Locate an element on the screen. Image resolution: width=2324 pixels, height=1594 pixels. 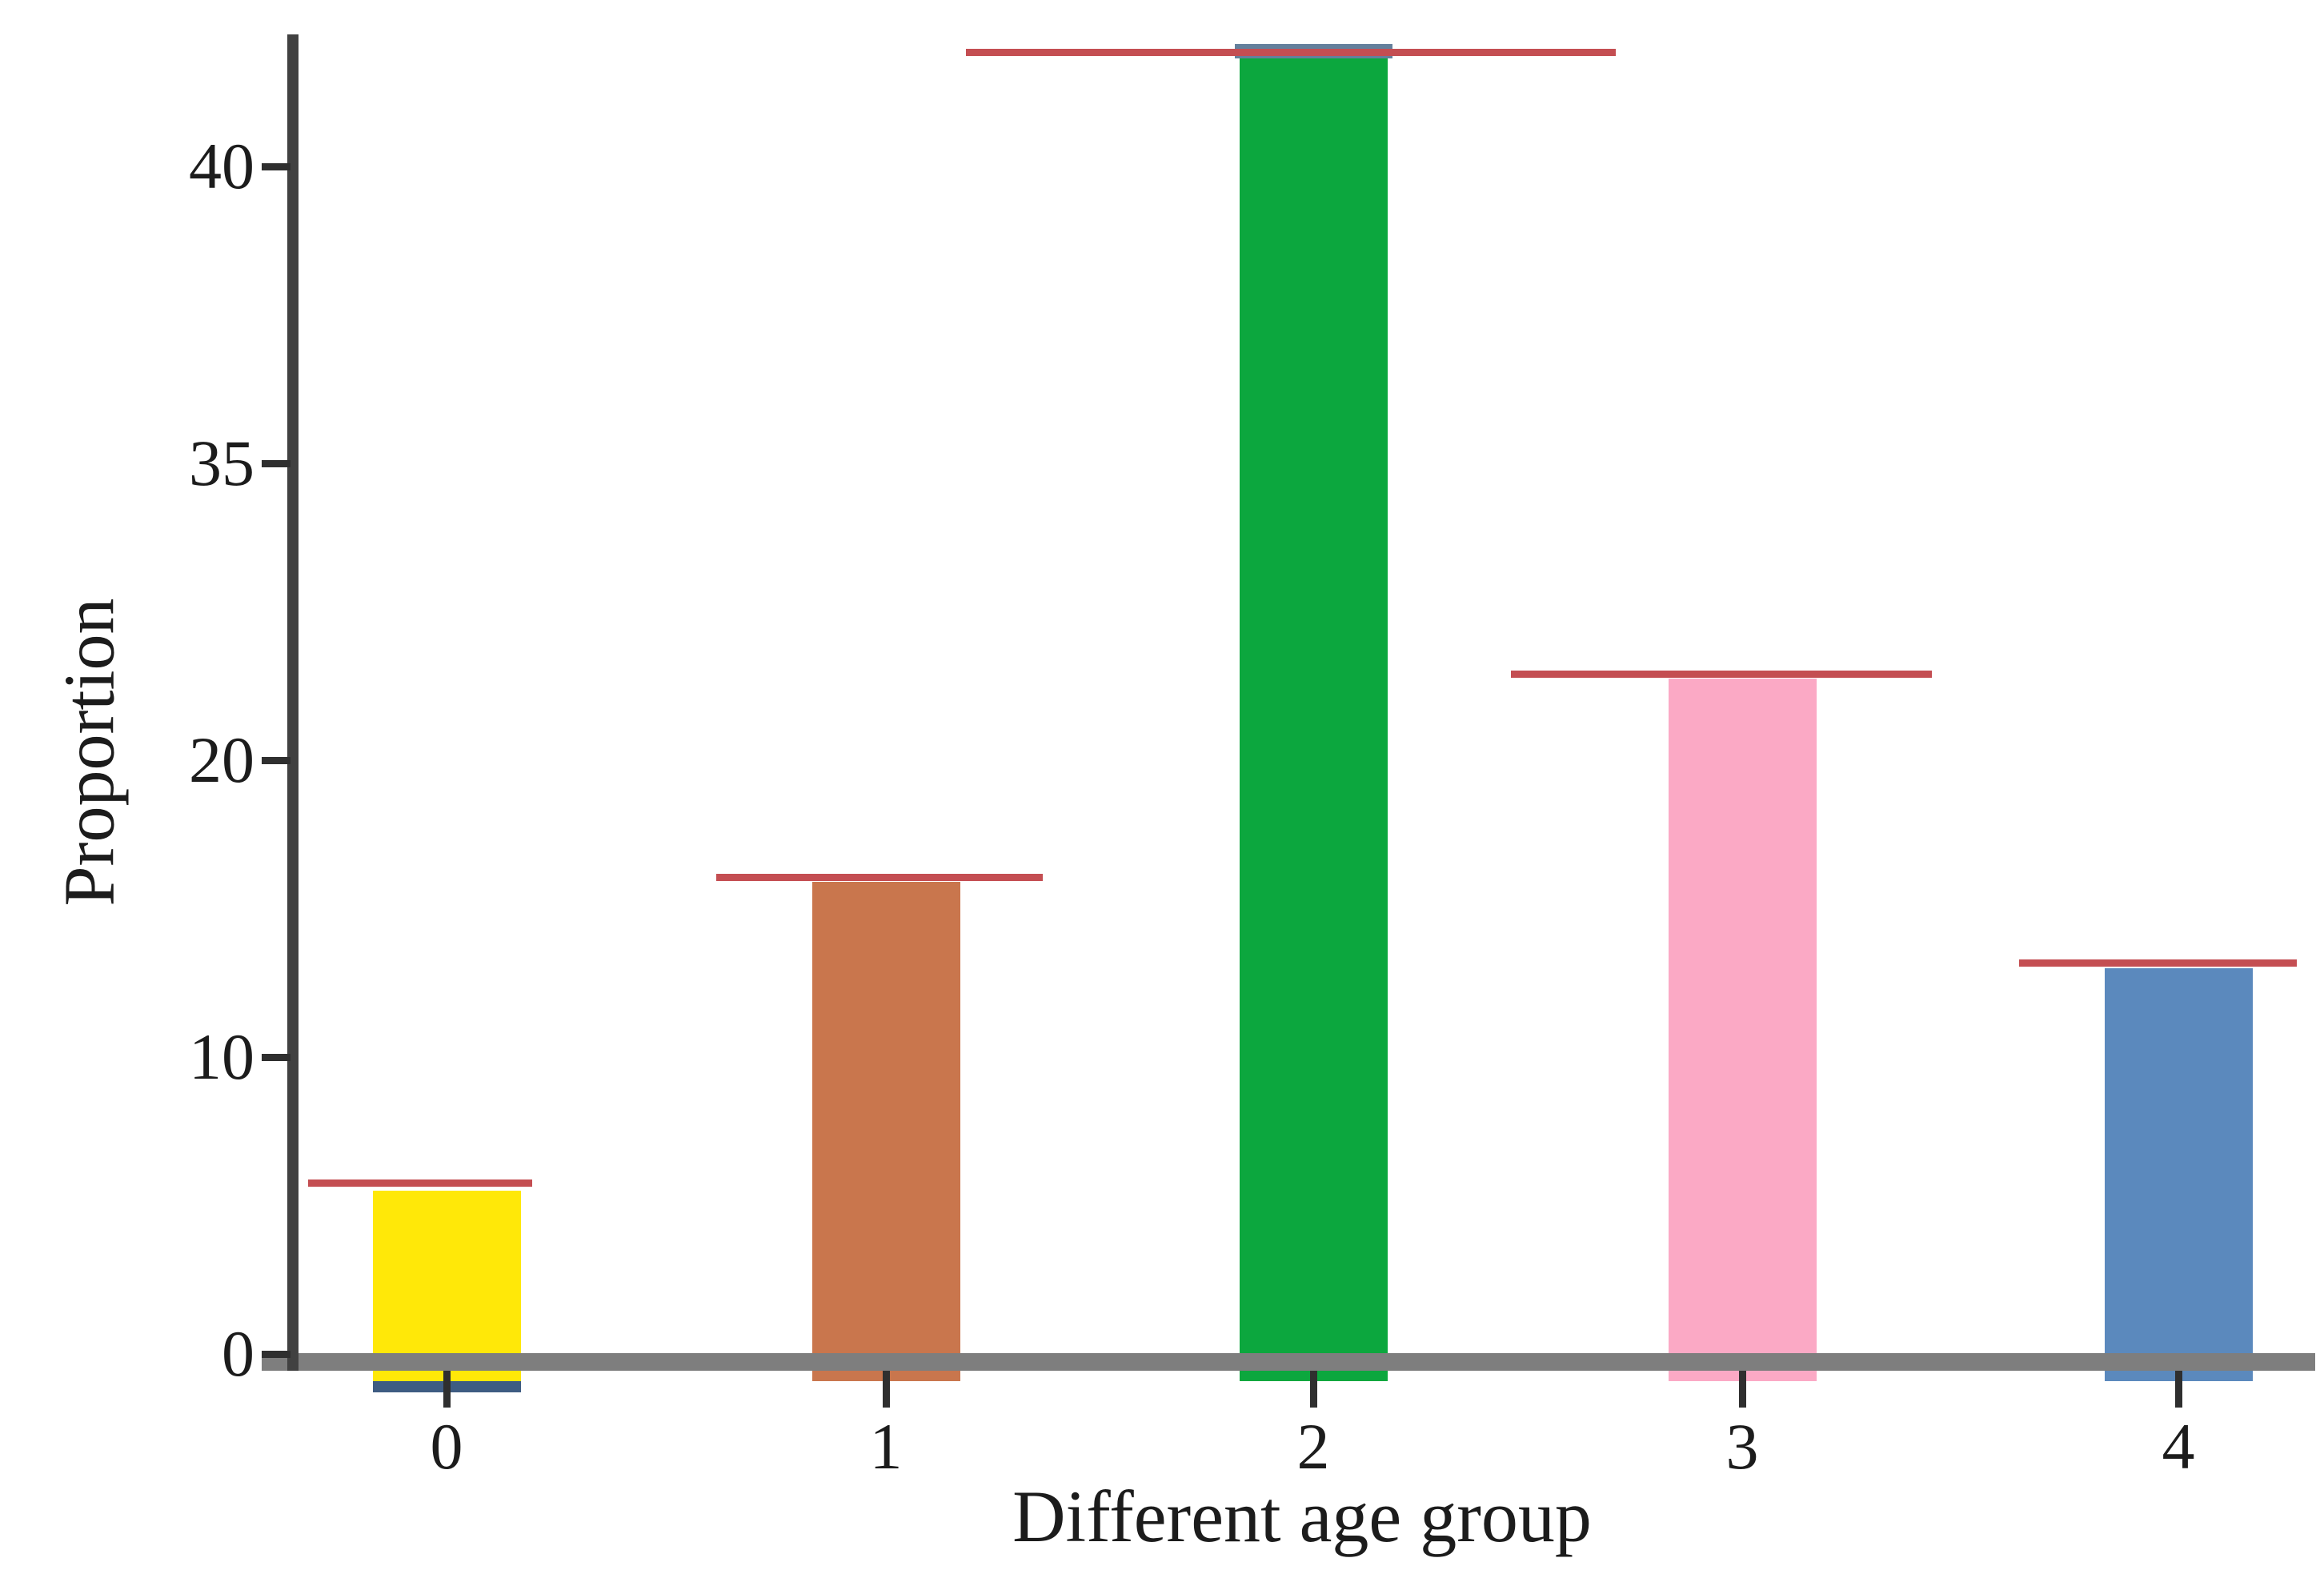
x-axis-line is located at coordinates (1289, 1362).